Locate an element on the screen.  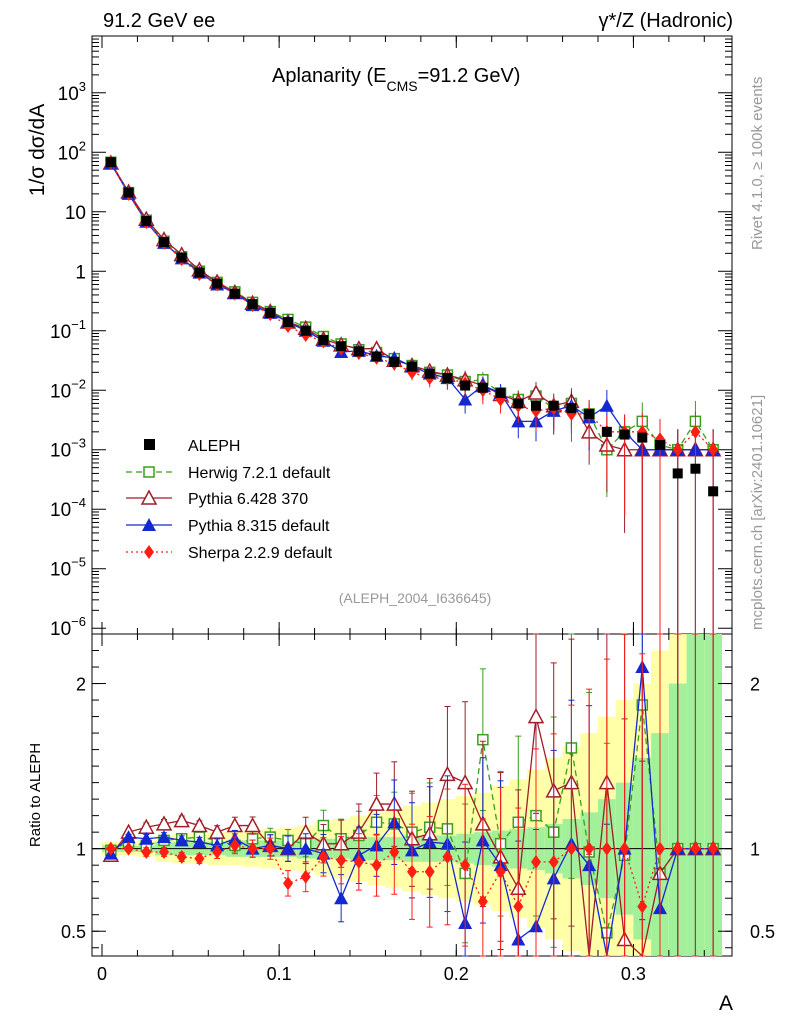
legend-label-herwig: Herwig 7.2.1 default is located at coordinates (259, 473).